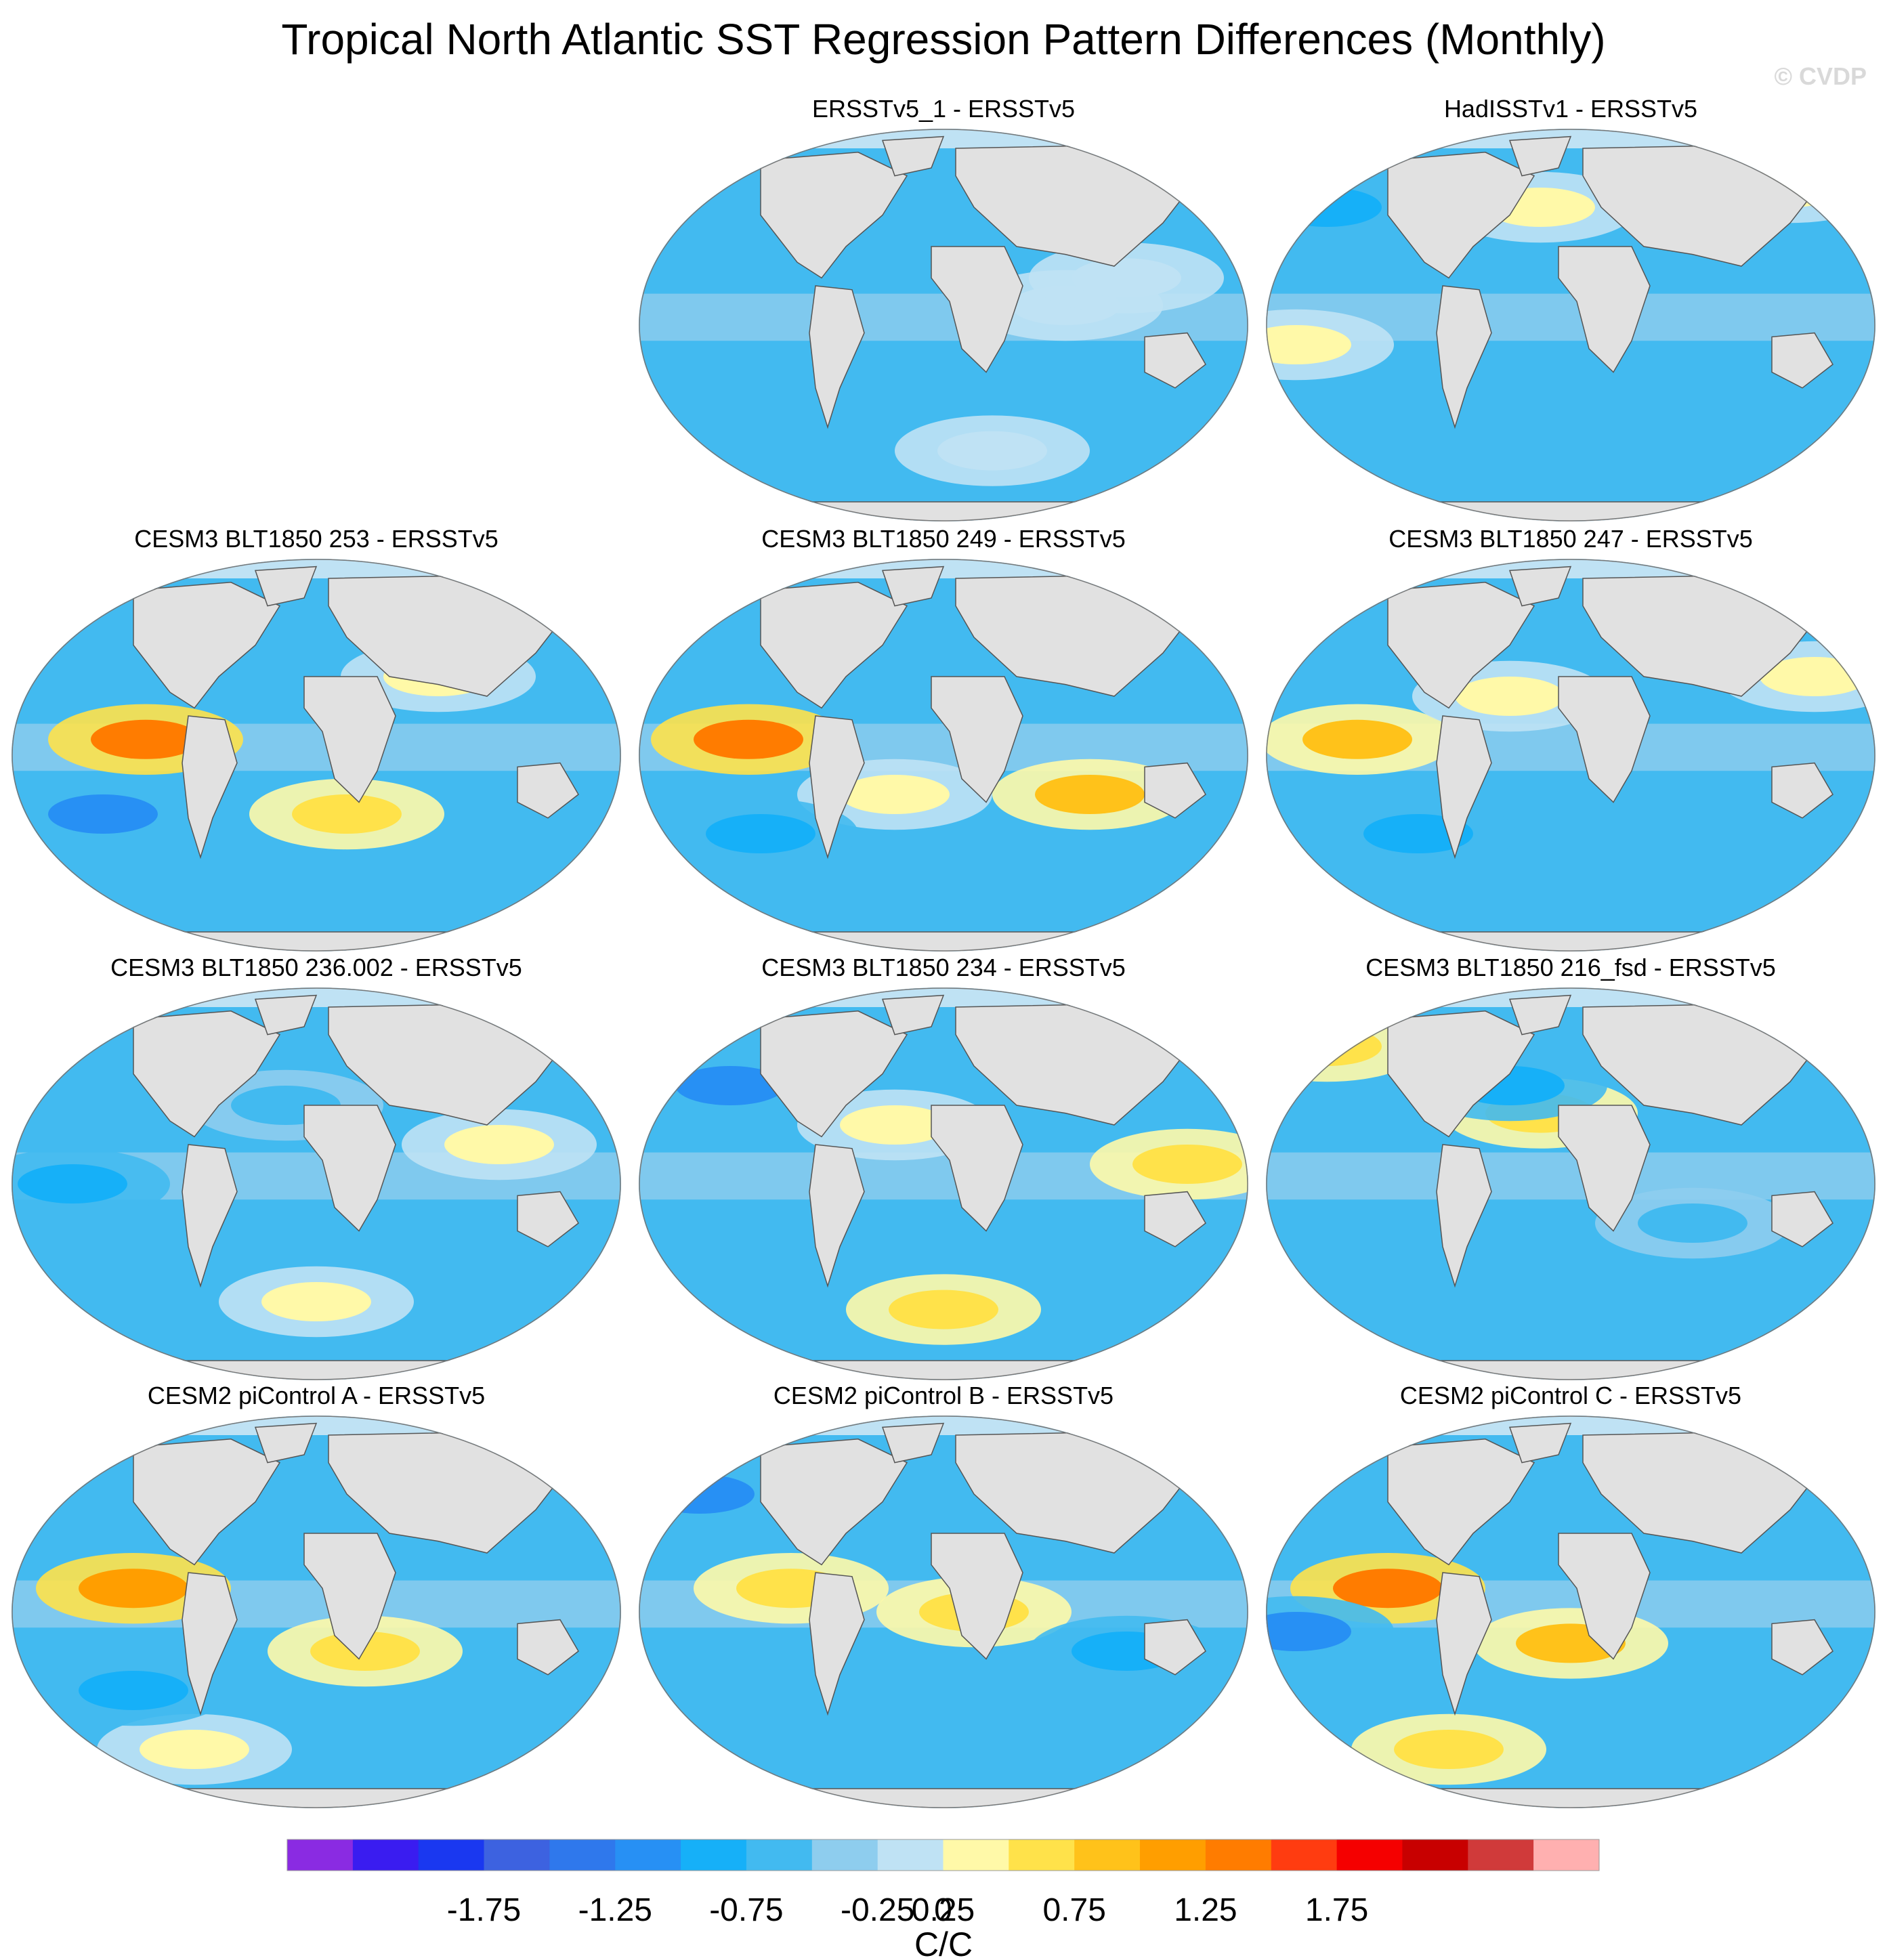  Describe the element at coordinates (1571, 109) in the screenshot. I see `panel-title: HadISSTv1 - ERSSTv5` at that location.